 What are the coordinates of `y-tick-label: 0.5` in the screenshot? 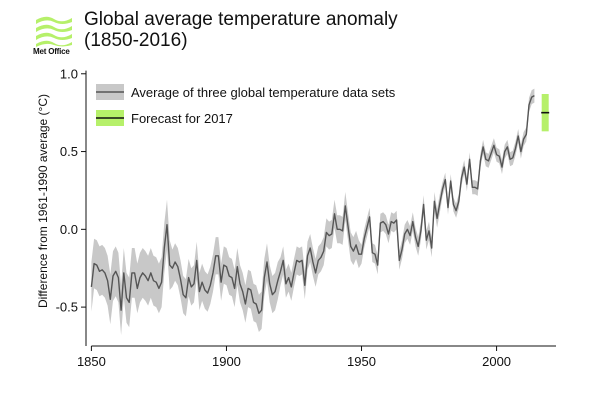 It's located at (69, 151).